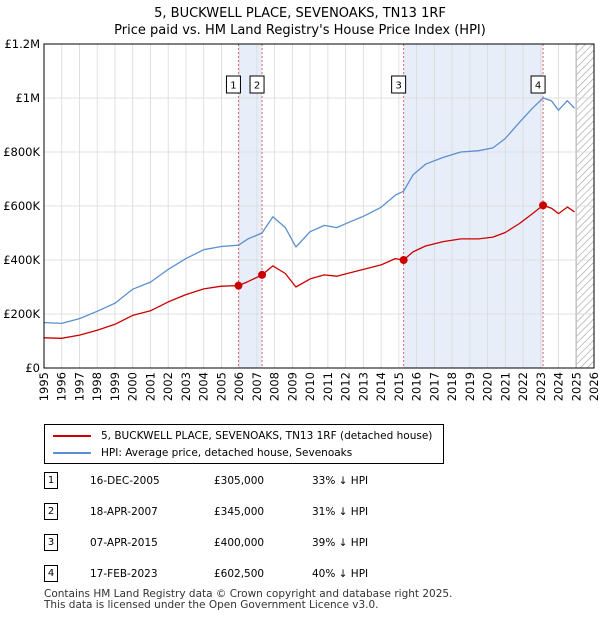 The height and width of the screenshot is (620, 600). I want to click on chart-title-address: 5, BUCKWELL PLACE, SEVENOAKS, TN13 1RF, so click(300, 13).